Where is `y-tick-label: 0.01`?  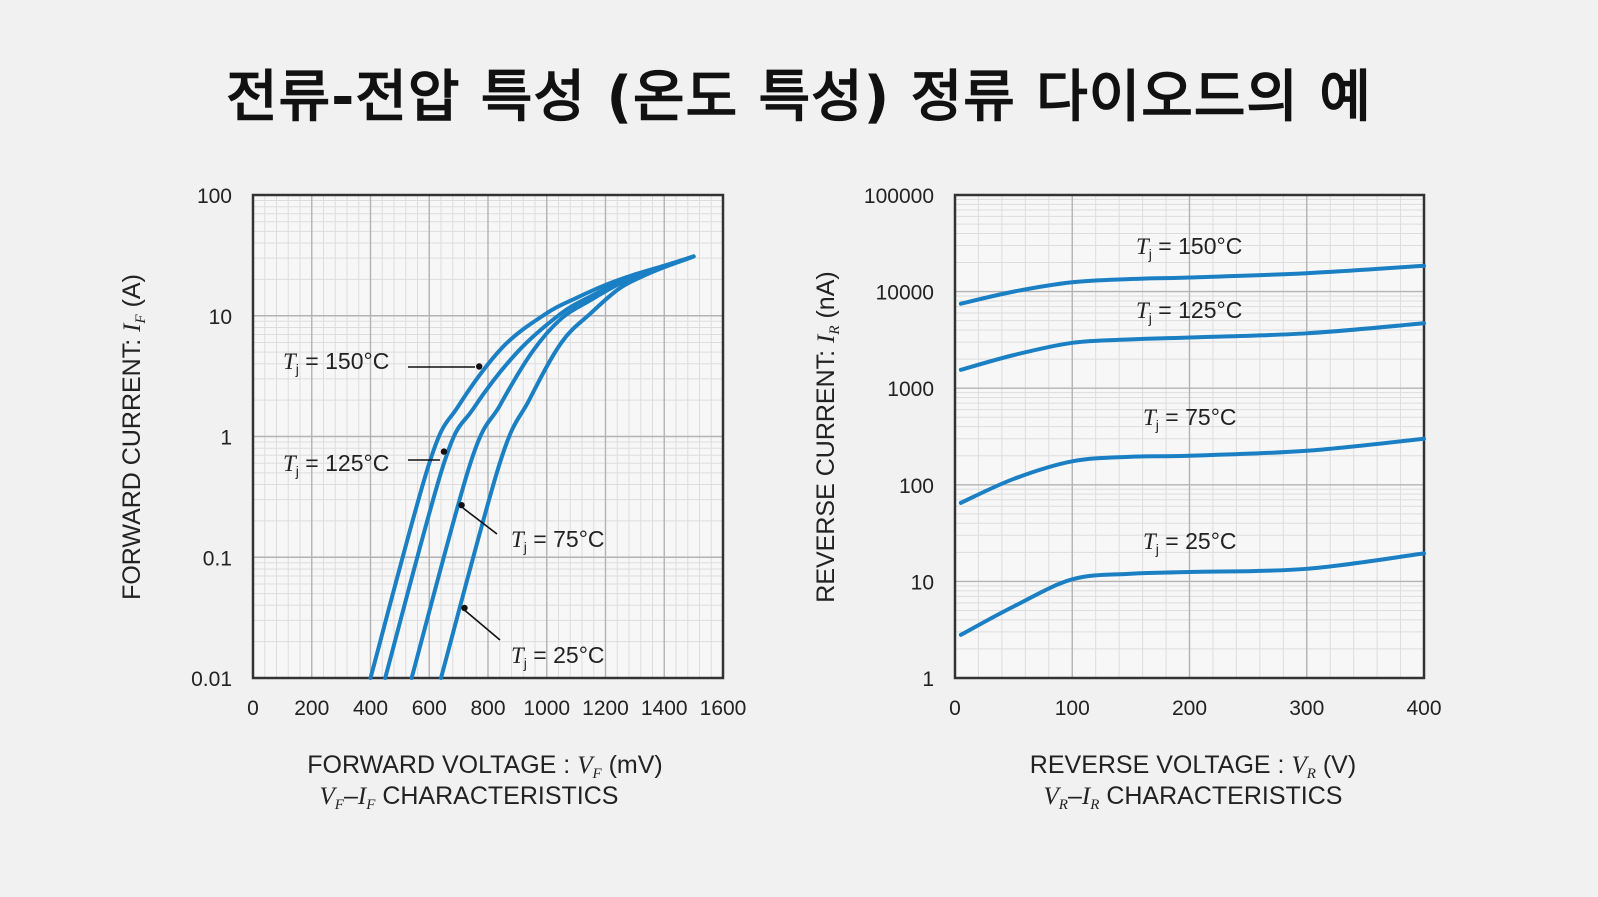 y-tick-label: 0.01 is located at coordinates (211, 679).